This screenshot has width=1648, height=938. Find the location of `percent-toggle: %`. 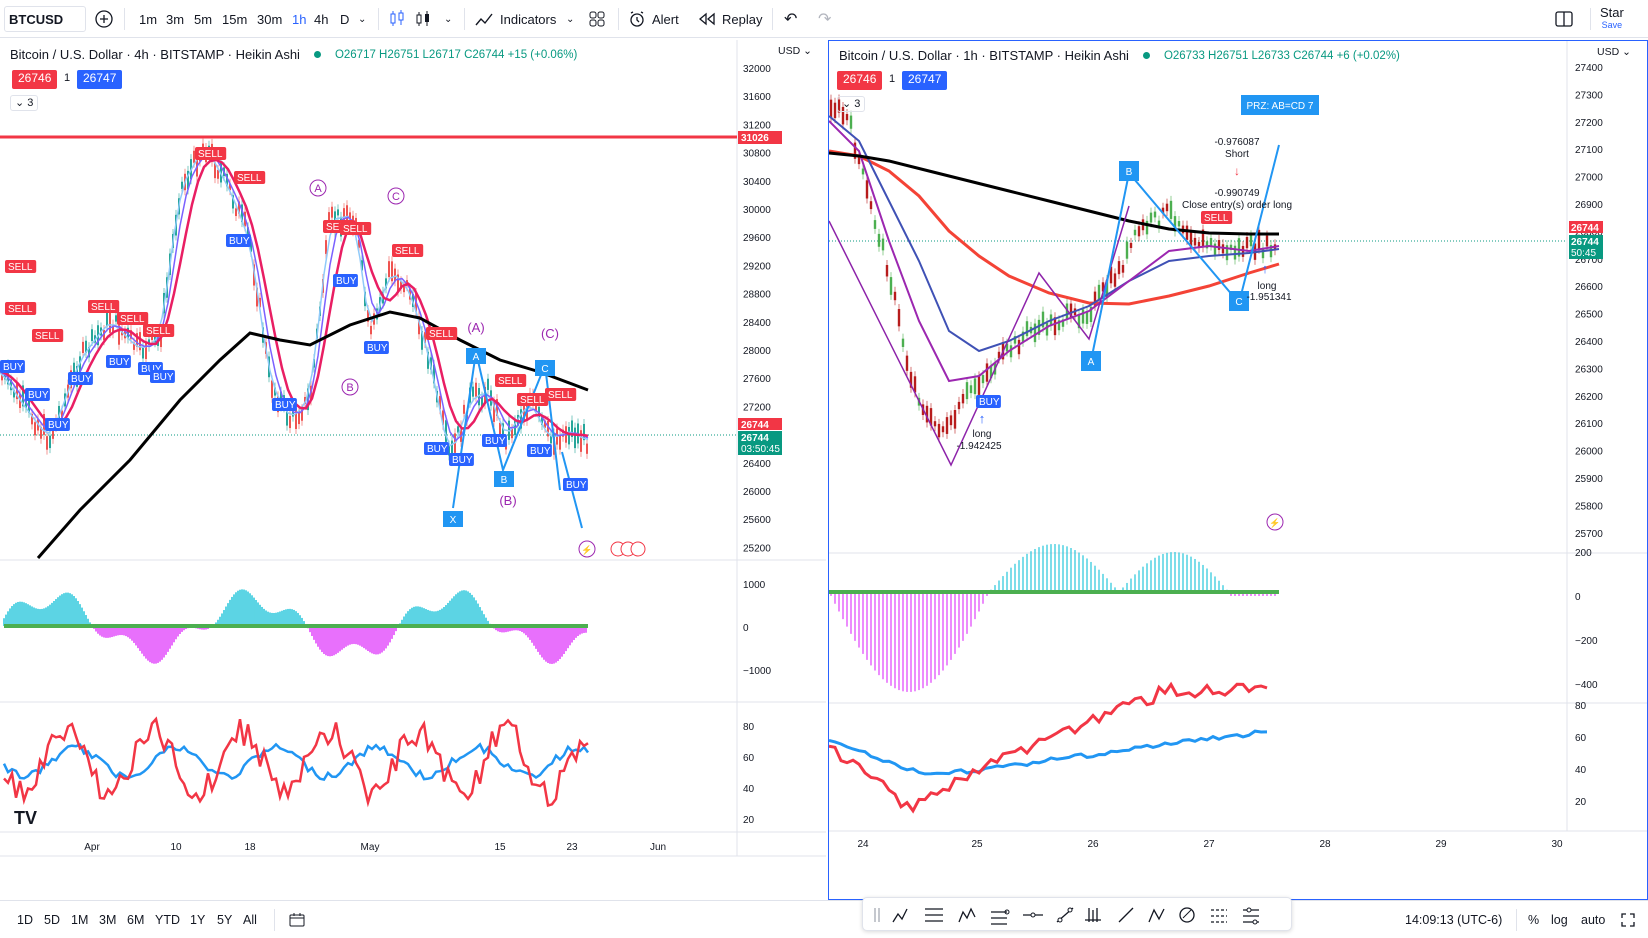

percent-toggle: % is located at coordinates (1534, 919).